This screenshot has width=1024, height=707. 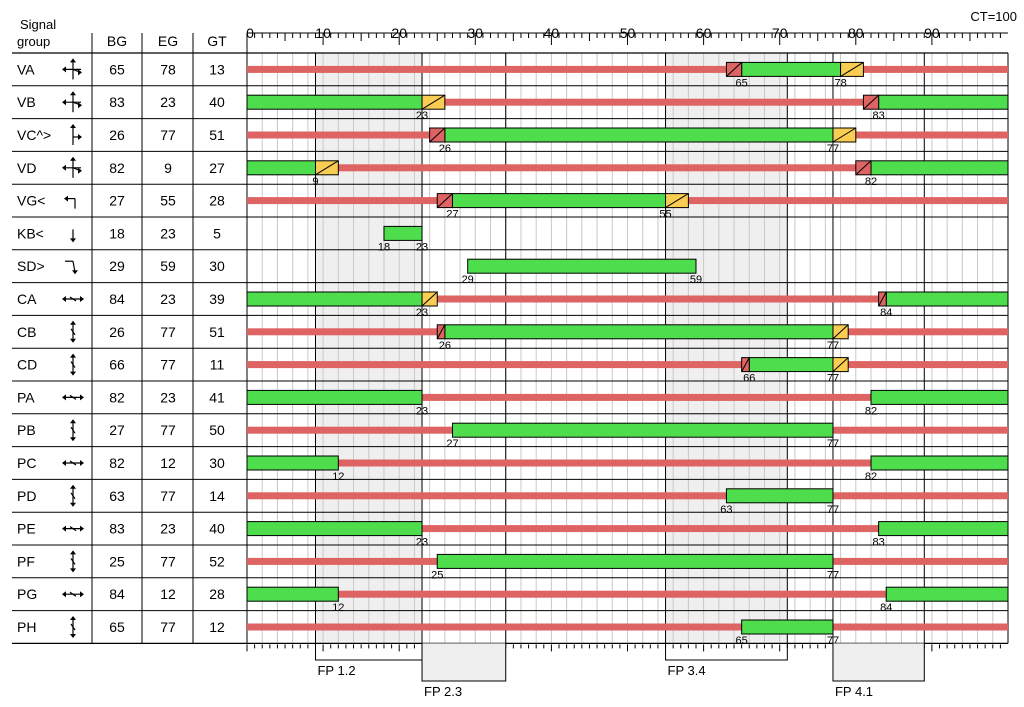 I want to click on header-eg: EG, so click(x=168, y=41).